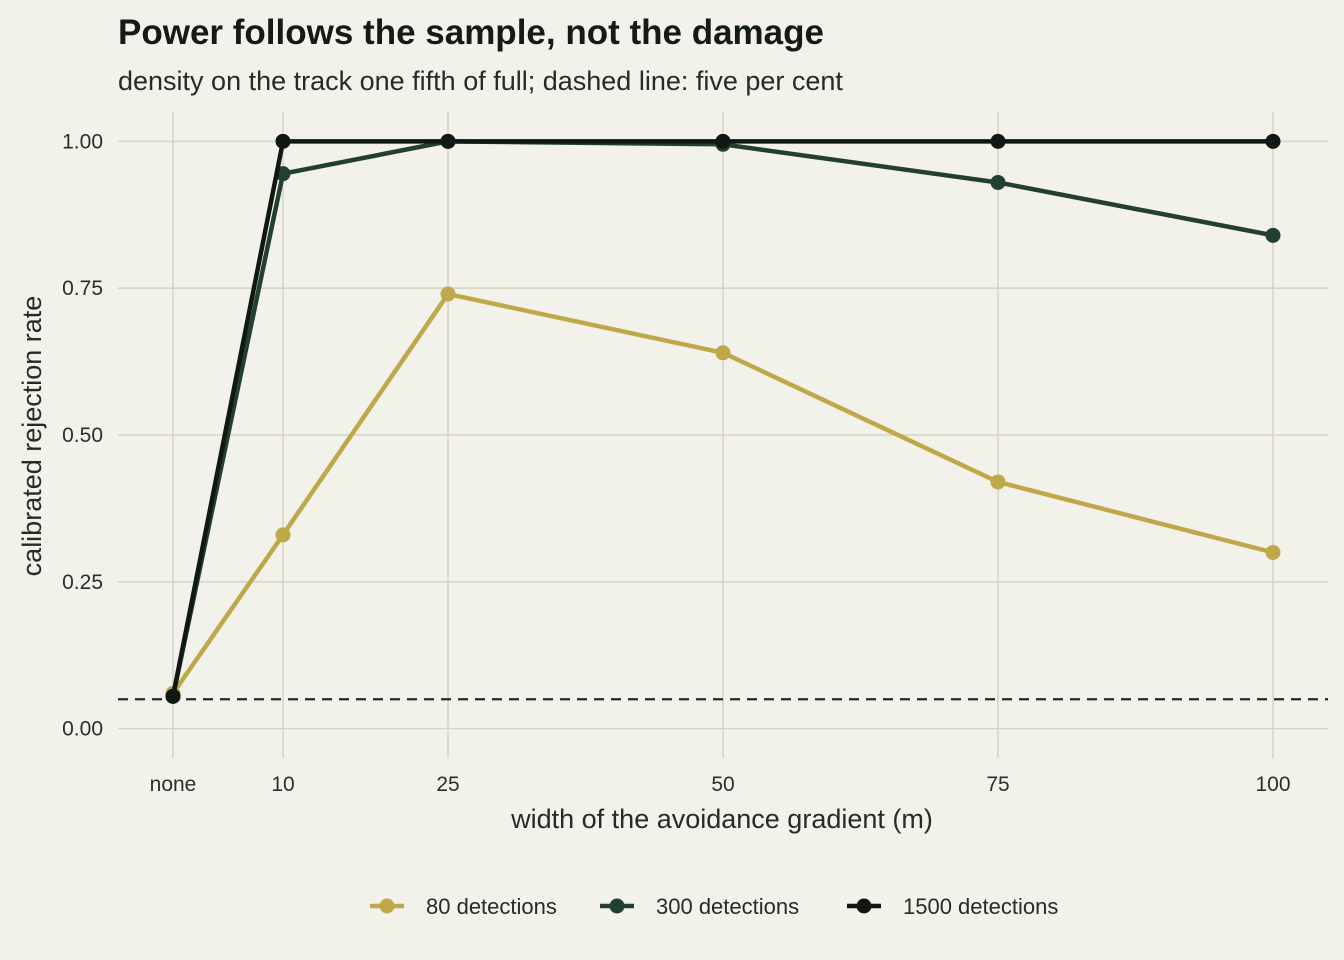 This screenshot has height=960, width=1344. Describe the element at coordinates (997, 784) in the screenshot. I see `x-tick-label: 75` at that location.